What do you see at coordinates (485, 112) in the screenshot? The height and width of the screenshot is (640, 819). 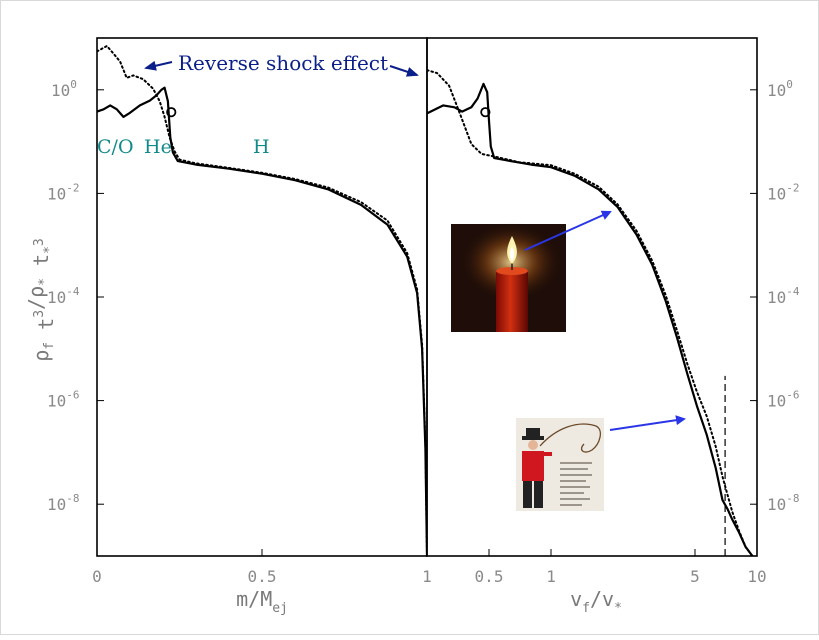 I see `right-circle-marker` at bounding box center [485, 112].